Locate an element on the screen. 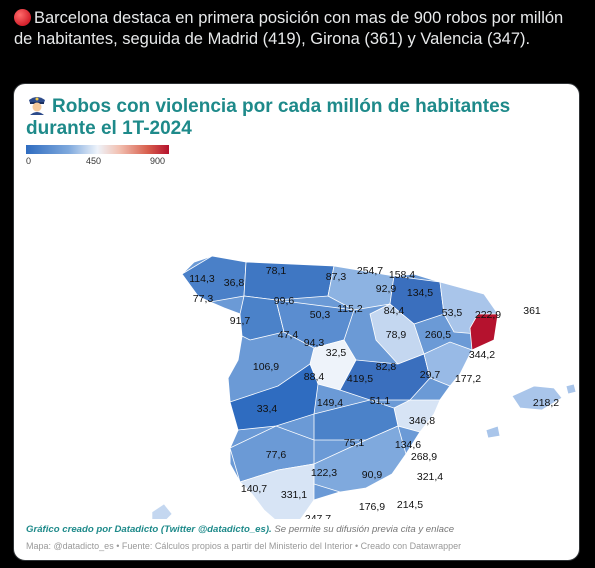 Image resolution: width=595 pixels, height=568 pixels. province-value-label: 51,1 is located at coordinates (380, 401).